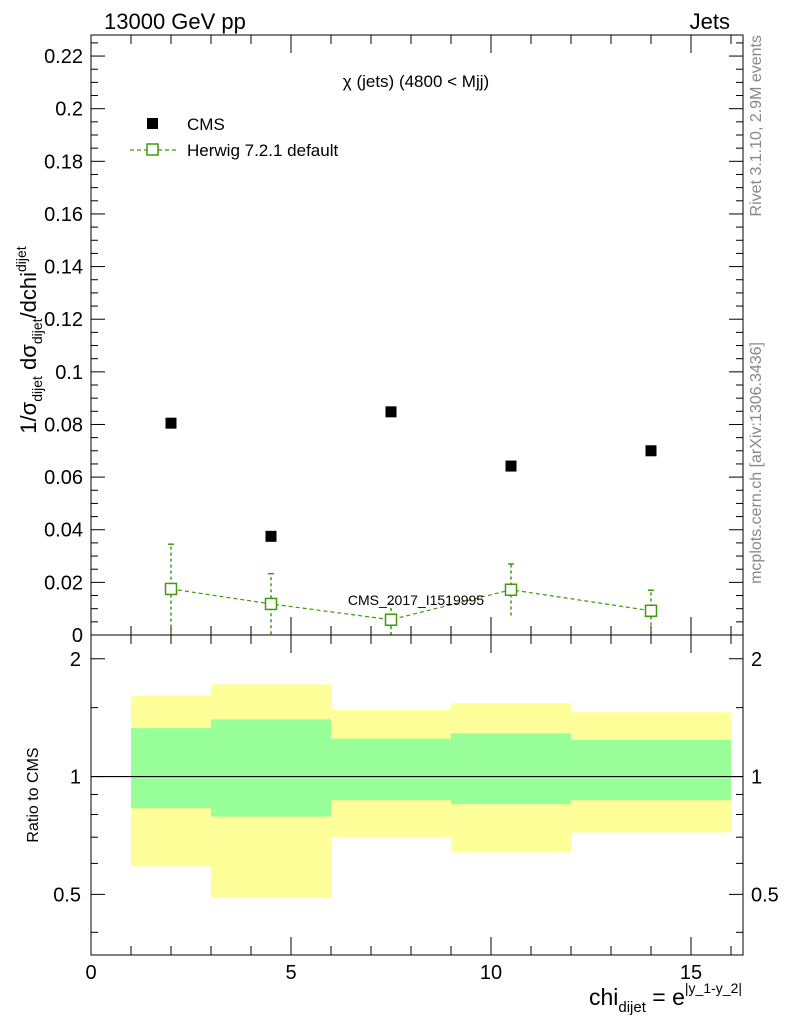 This screenshot has height=1024, width=786. I want to click on main-y-tick-label: 0.12, so click(63, 320).